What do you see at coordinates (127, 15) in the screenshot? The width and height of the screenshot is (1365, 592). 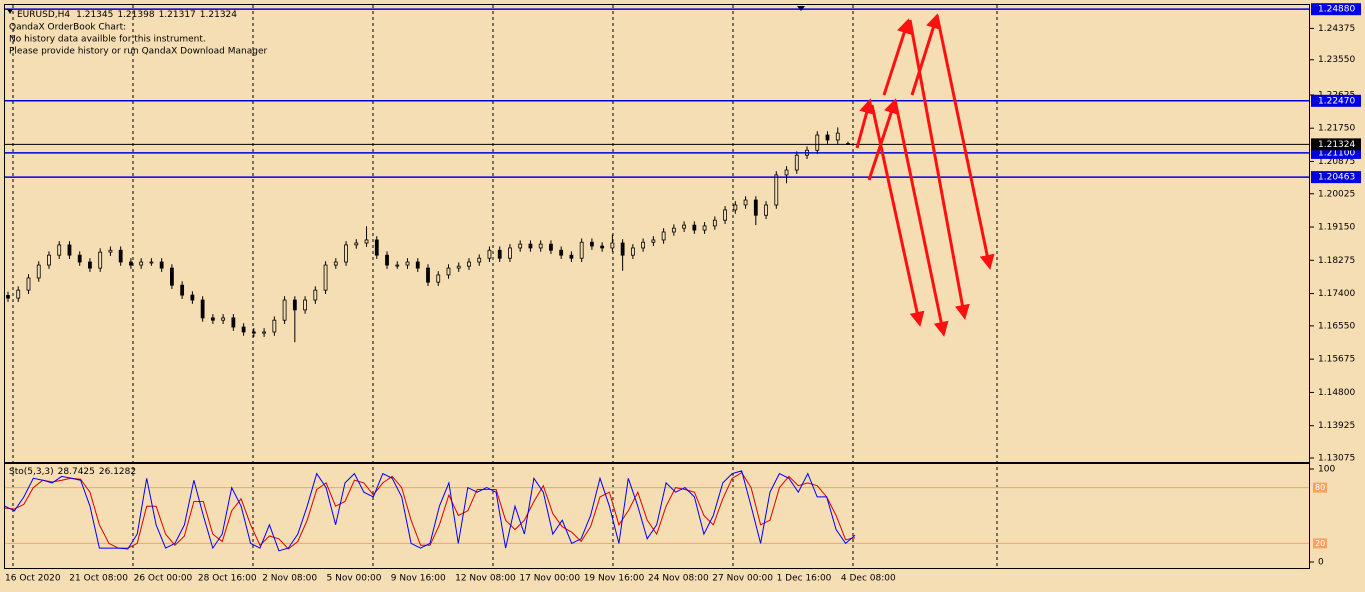 I see `chart-header: EURUSD,H4 1.21345 1.21398 1.21317 1.21324` at bounding box center [127, 15].